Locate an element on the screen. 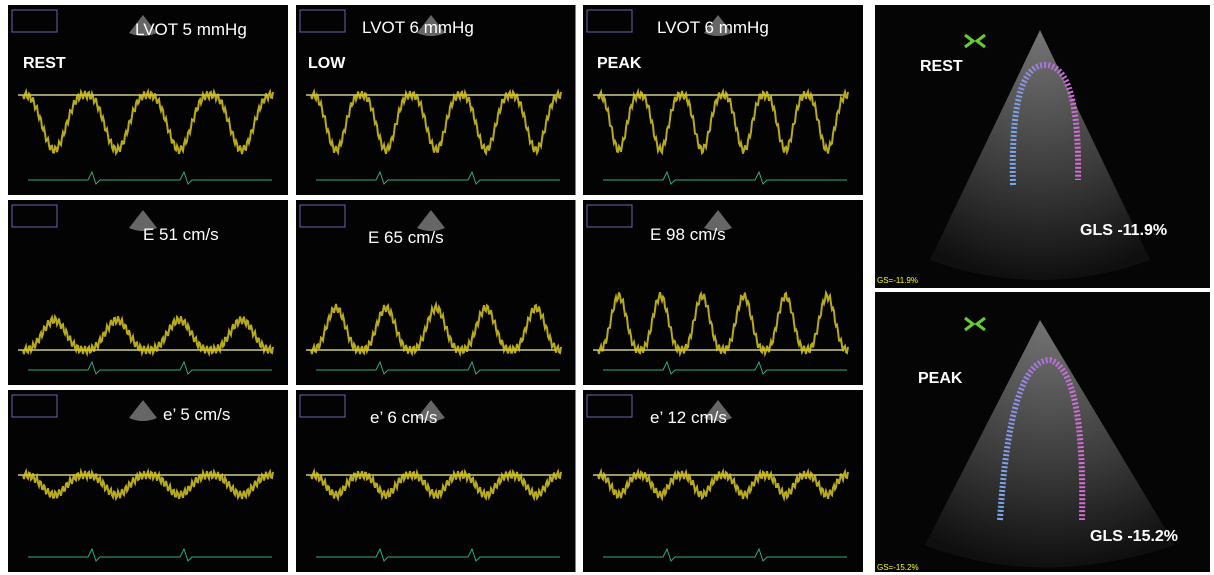  lvot-label: LVOT 5 mmHg is located at coordinates (191, 29).